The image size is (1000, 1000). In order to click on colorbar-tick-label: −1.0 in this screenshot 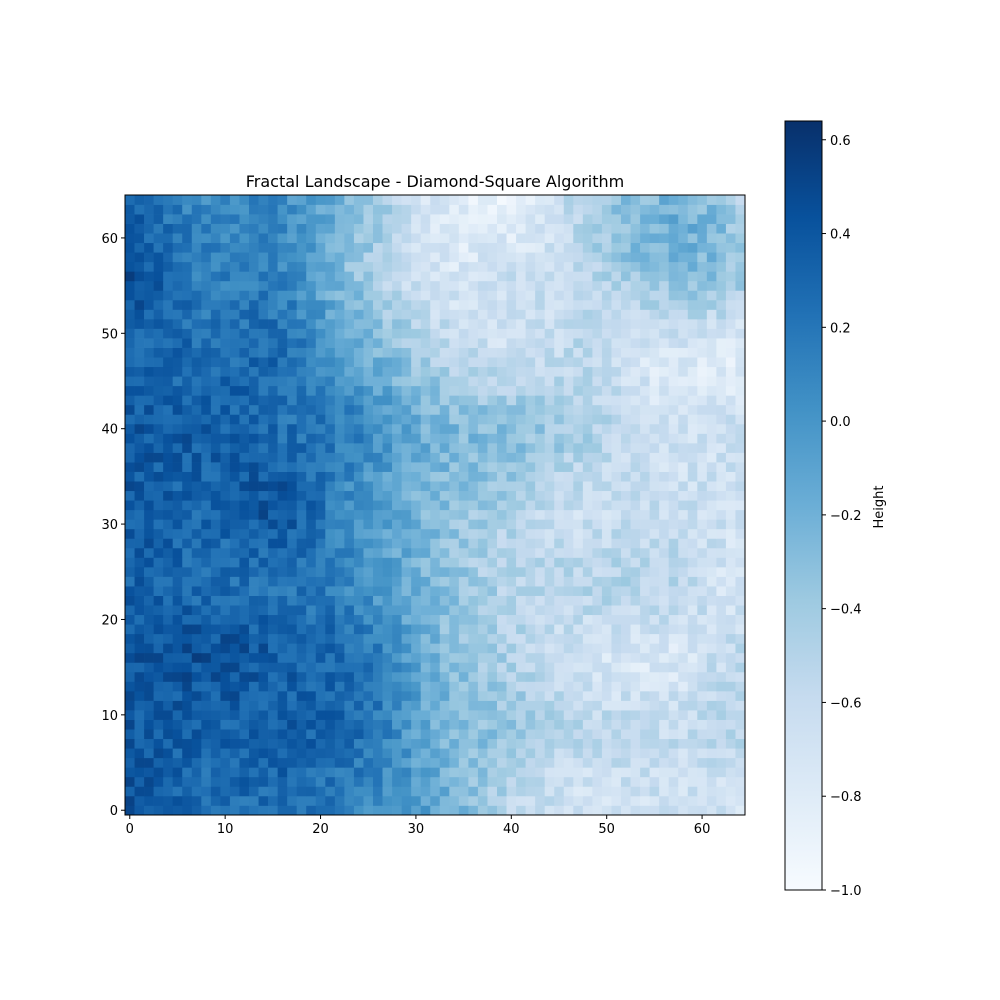, I will do `click(846, 891)`.